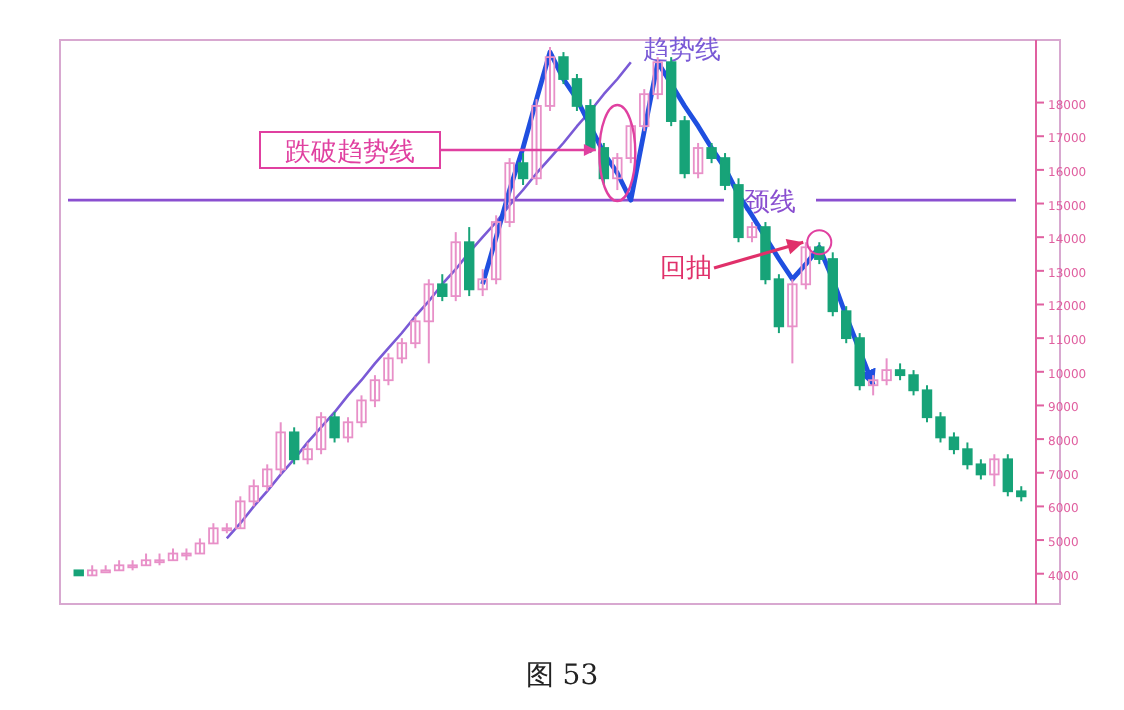 This screenshot has height=710, width=1124. What do you see at coordinates (681, 51) in the screenshot?
I see `series-label: 趋势线` at bounding box center [681, 51].